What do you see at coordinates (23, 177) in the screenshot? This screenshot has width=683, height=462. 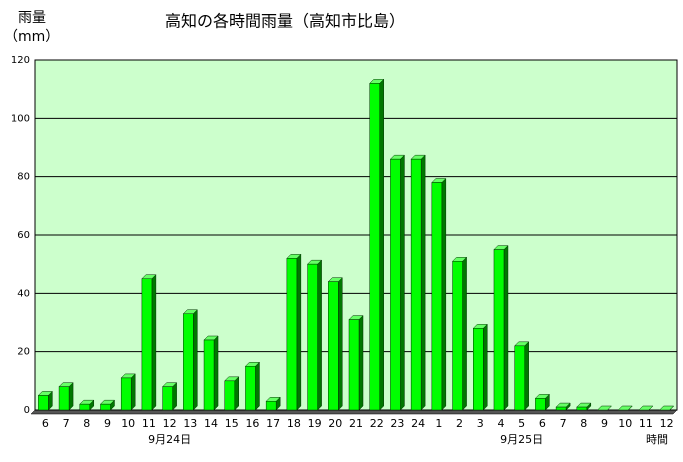 I see `y-tick-label: 80` at bounding box center [23, 177].